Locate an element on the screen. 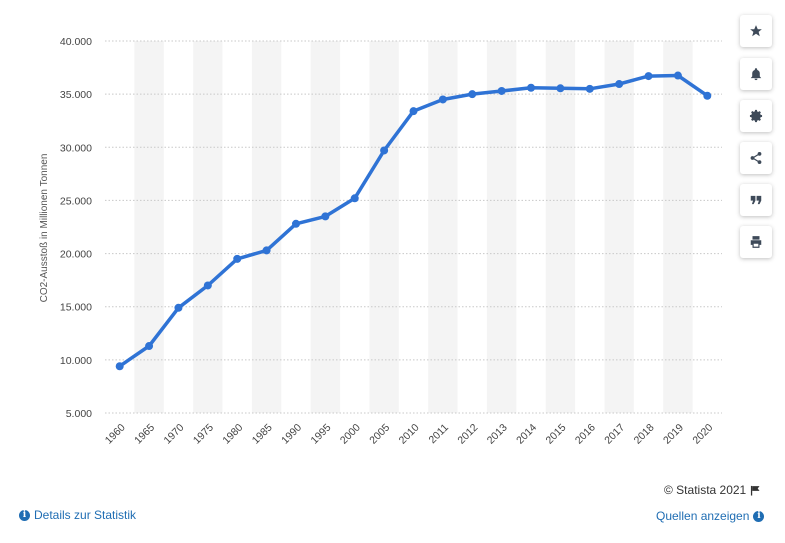 This screenshot has height=543, width=785. share-button is located at coordinates (756, 158).